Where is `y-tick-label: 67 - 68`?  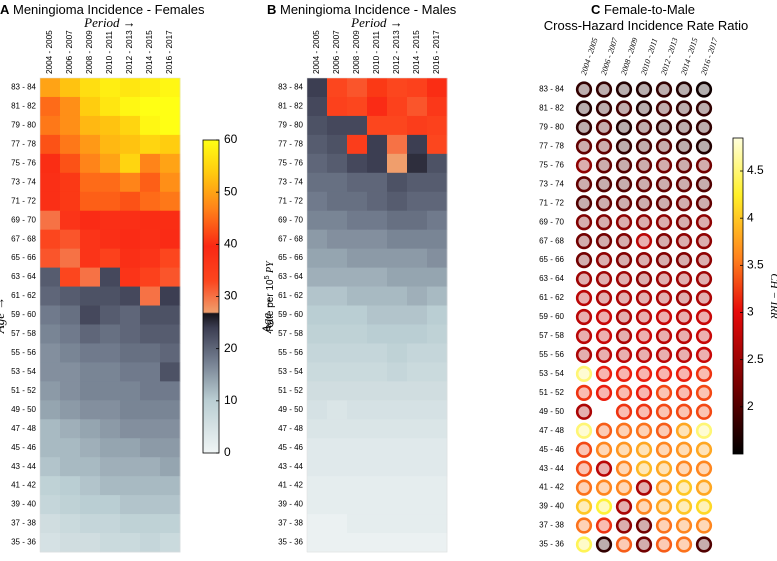
y-tick-label: 67 - 68 is located at coordinates (23, 238).